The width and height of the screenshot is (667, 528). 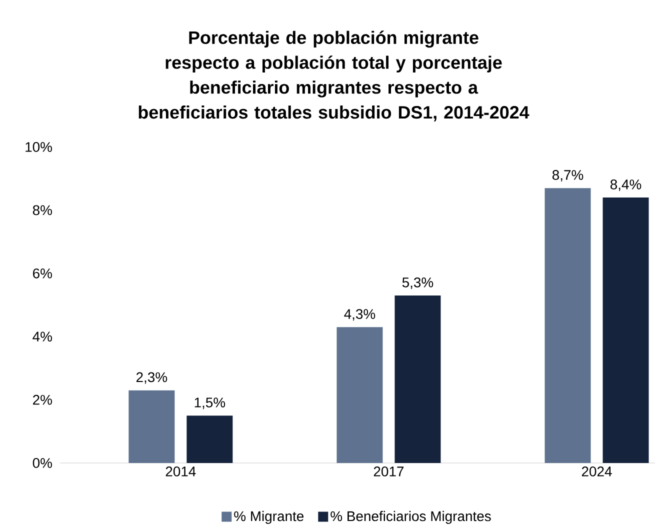 What do you see at coordinates (42, 210) in the screenshot?
I see `y-tick-label: 8%` at bounding box center [42, 210].